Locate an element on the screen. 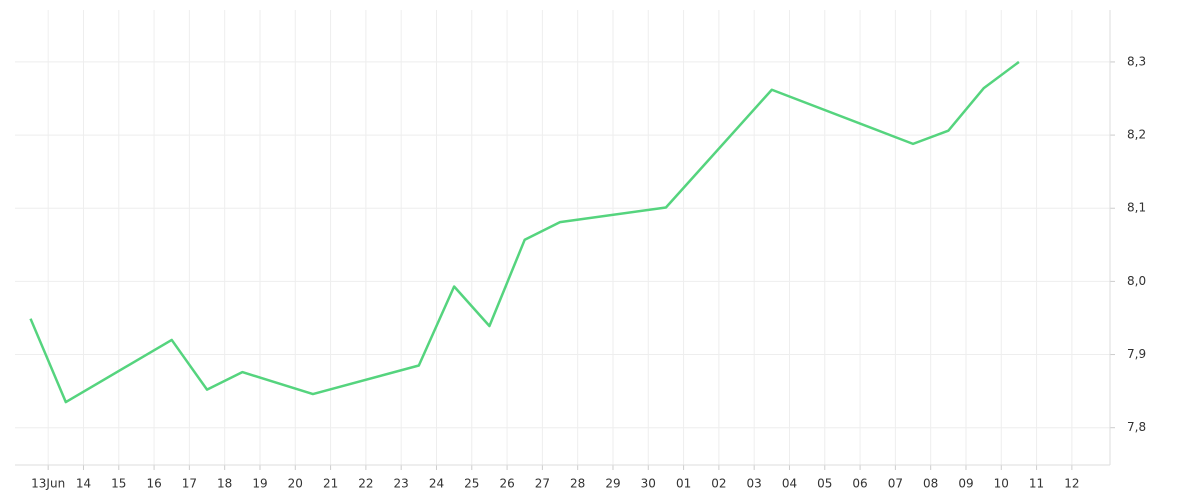  x-tick-label: 12 is located at coordinates (1071, 484).